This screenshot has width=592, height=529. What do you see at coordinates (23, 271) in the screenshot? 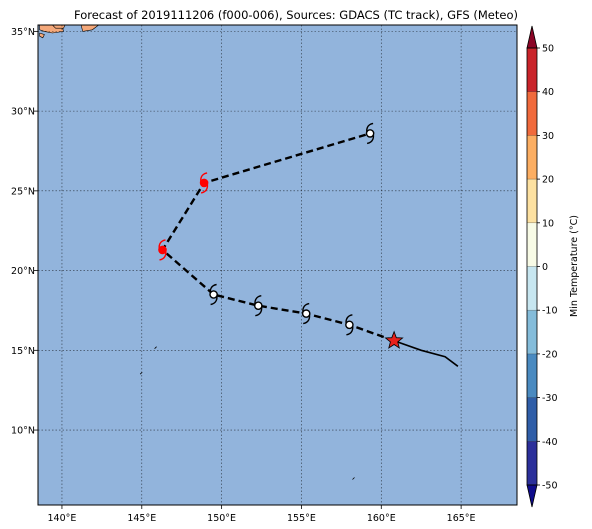
I see `y-tick-label: 20°N` at bounding box center [23, 271].